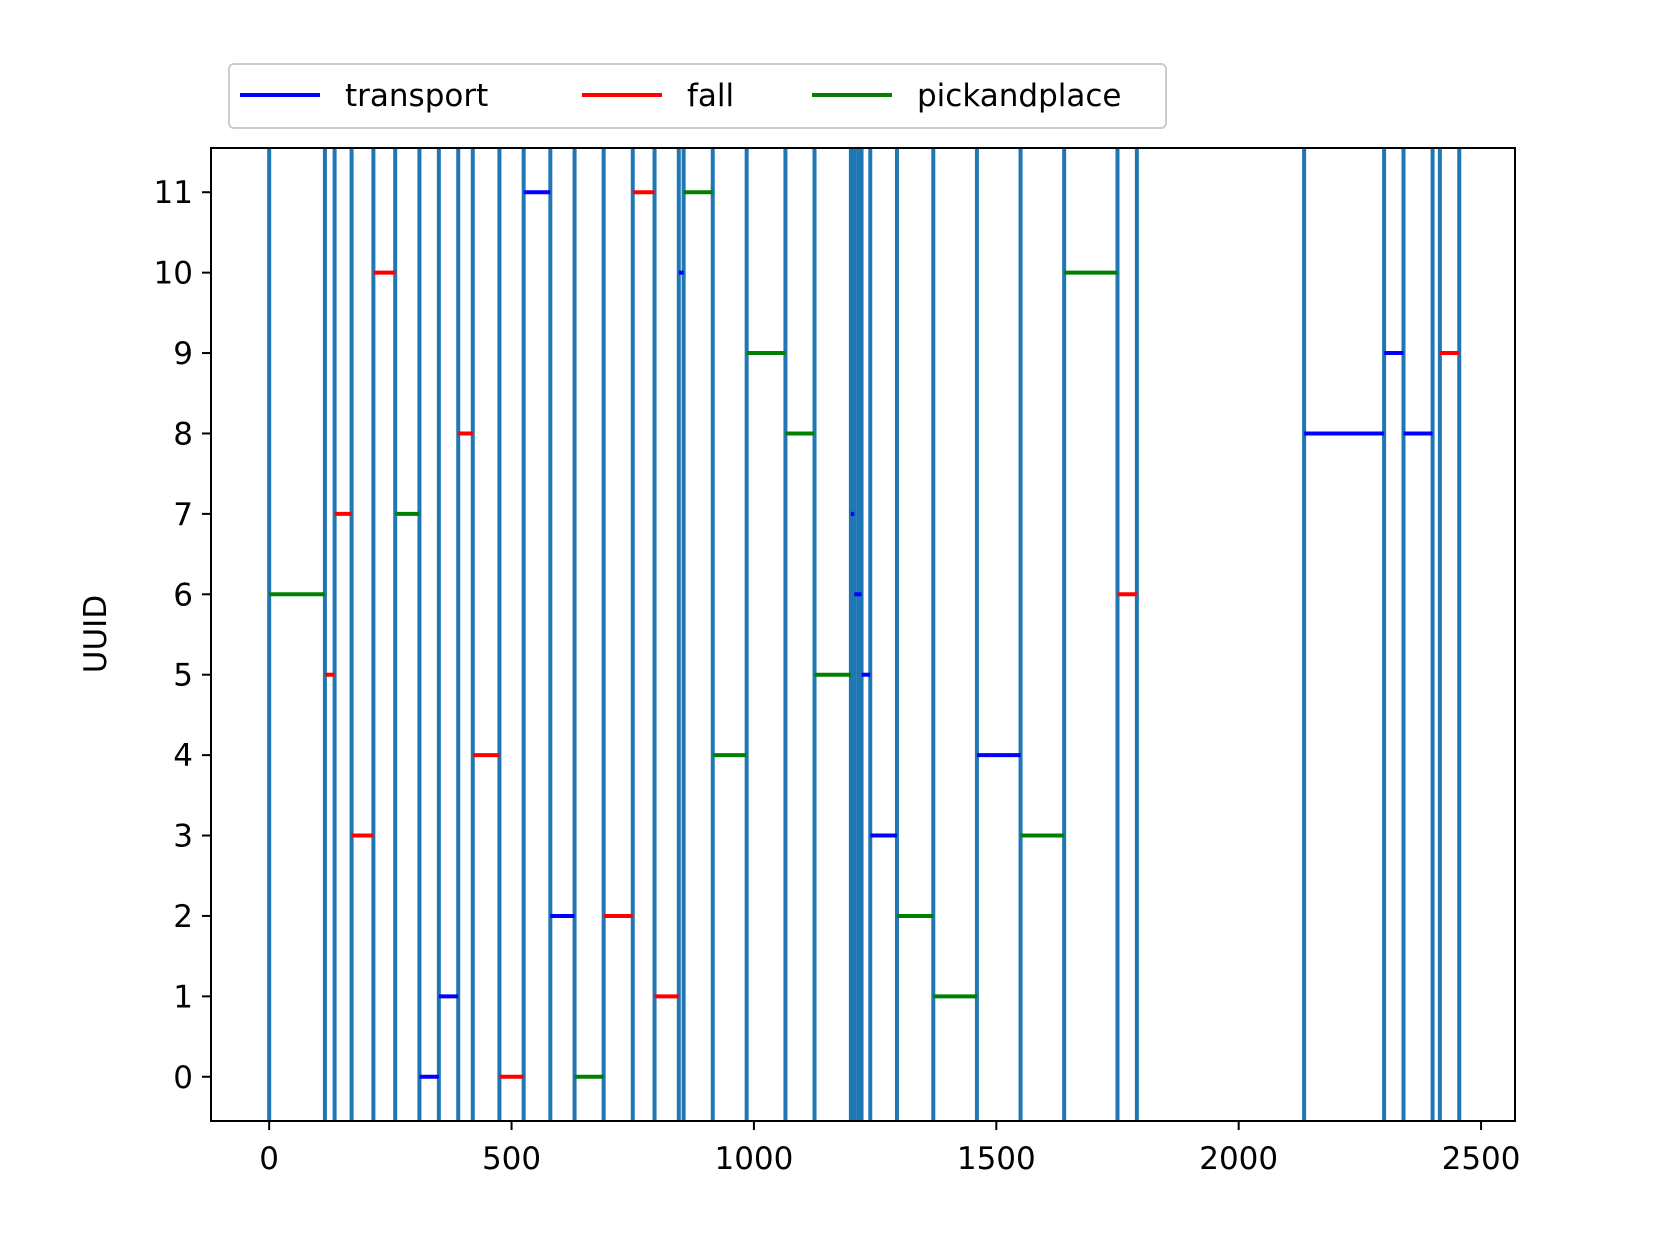 This screenshot has height=1243, width=1661. What do you see at coordinates (183, 354) in the screenshot?
I see `y-tick-label: 9` at bounding box center [183, 354].